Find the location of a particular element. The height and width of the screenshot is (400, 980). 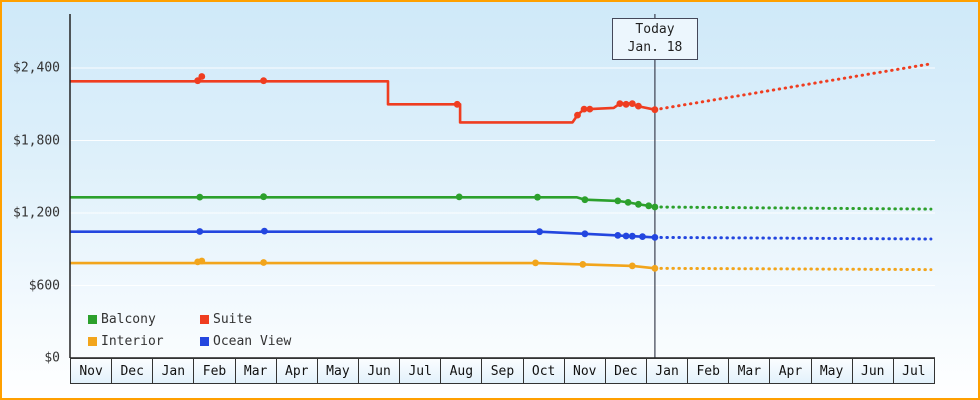

legend-item-interior: Interior is located at coordinates (144, 341).